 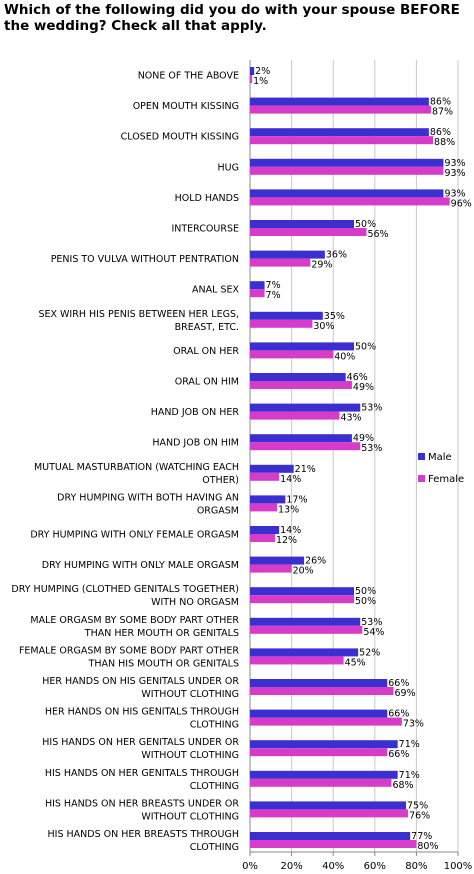 What do you see at coordinates (207, 327) in the screenshot?
I see `category-label: BREAST, ETC.` at bounding box center [207, 327].